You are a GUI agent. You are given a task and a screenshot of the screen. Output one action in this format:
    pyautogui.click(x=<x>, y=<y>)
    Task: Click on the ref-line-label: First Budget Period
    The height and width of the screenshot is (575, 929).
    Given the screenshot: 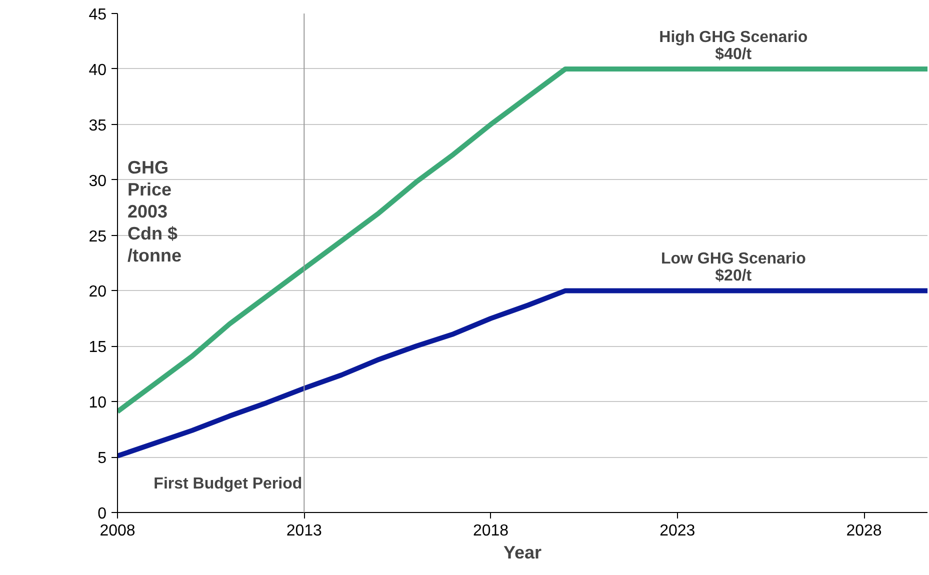 What is the action you would take?
    pyautogui.click(x=228, y=484)
    